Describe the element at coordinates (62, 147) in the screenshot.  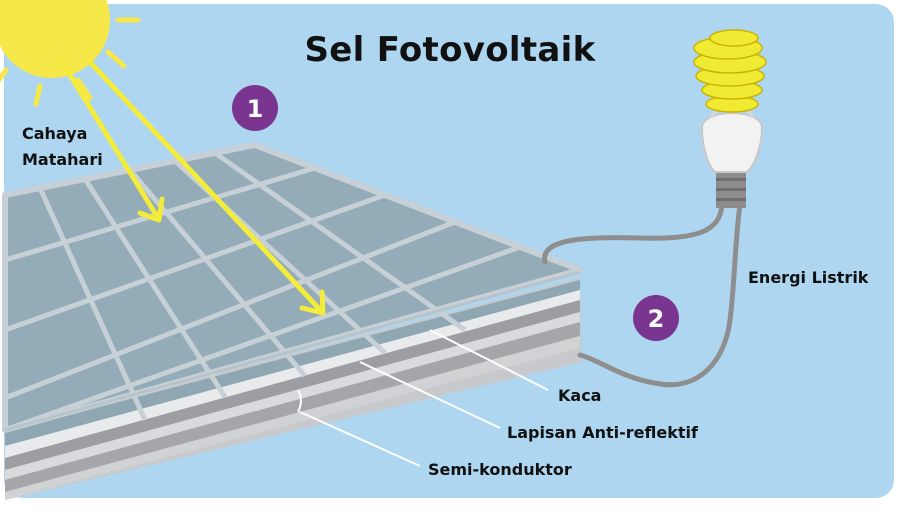
I see `sunlight-label: Cahaya Matahari` at that location.